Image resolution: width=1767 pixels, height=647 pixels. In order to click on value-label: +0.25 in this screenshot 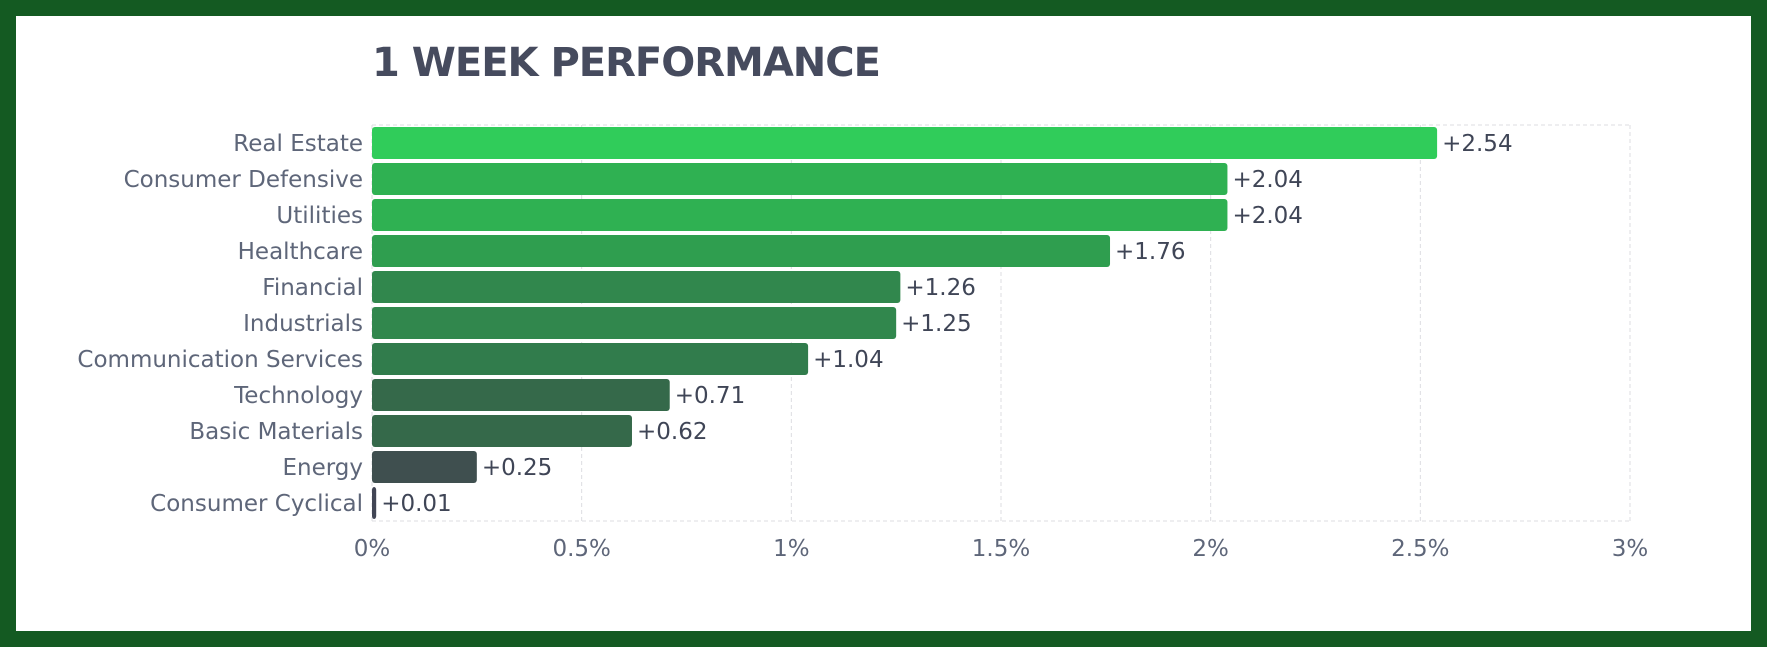, I will do `click(517, 468)`.